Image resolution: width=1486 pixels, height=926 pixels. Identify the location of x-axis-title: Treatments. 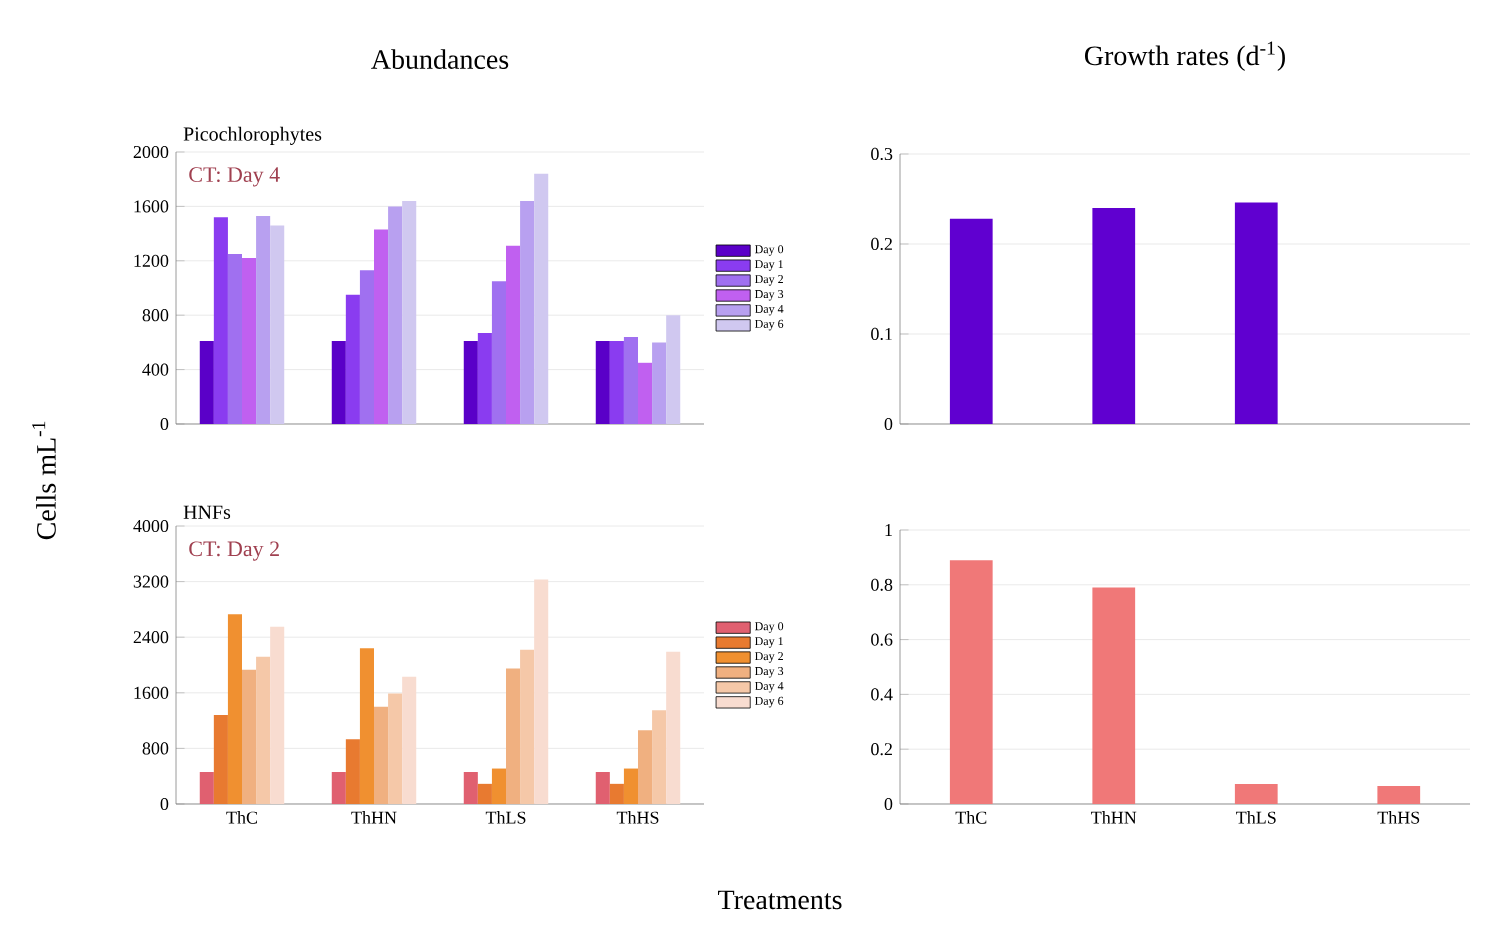
(780, 900).